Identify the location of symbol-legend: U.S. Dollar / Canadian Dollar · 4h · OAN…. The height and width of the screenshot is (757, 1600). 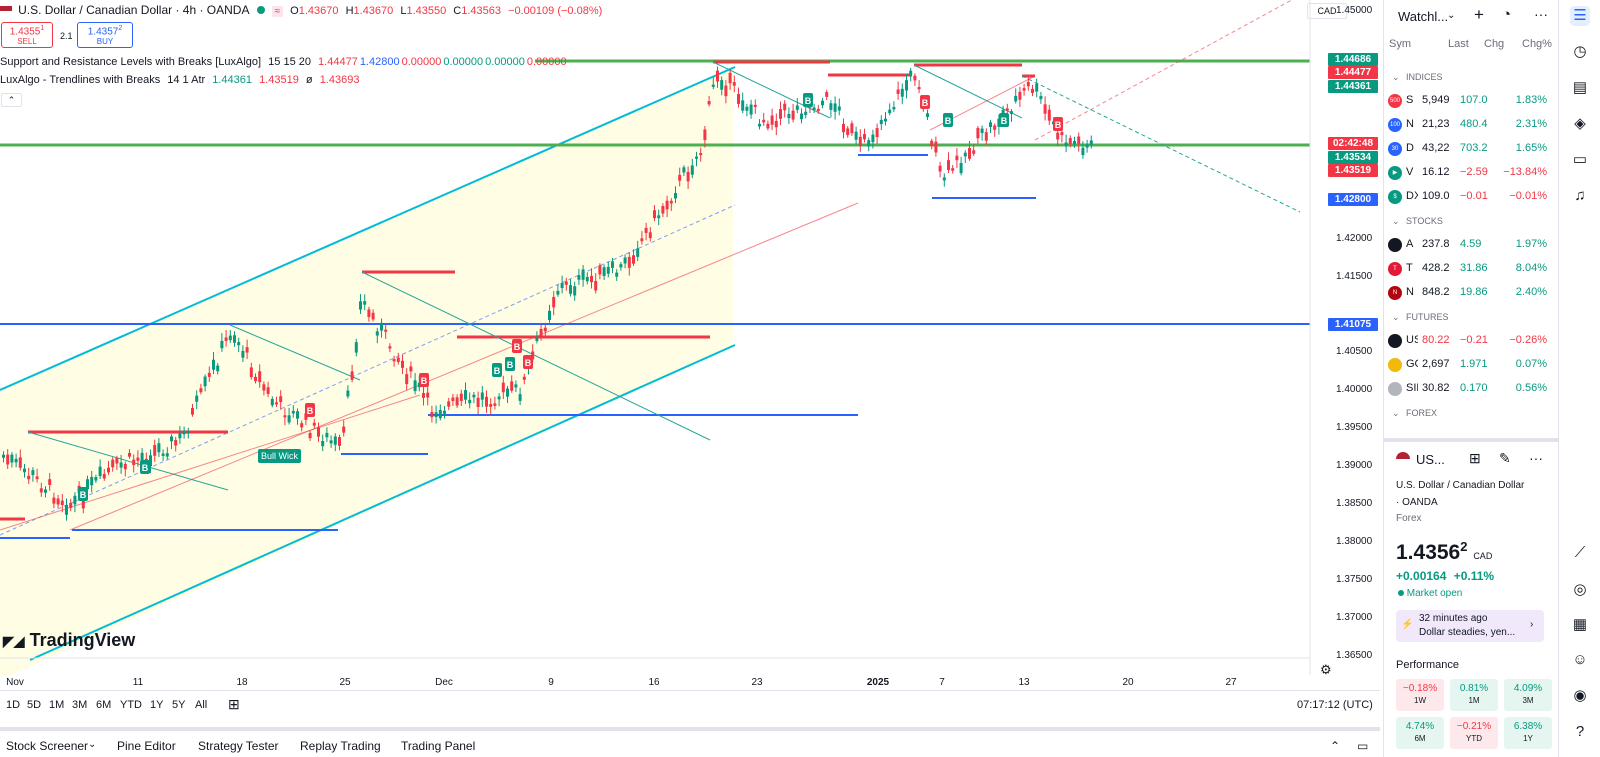
(303, 10).